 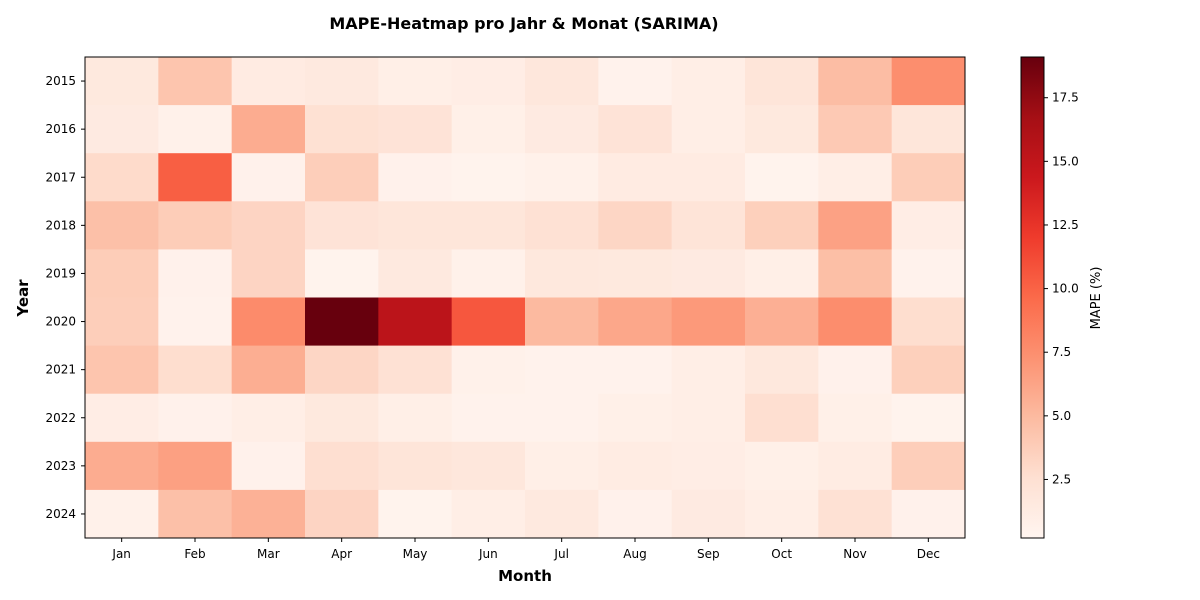 What do you see at coordinates (635, 225) in the screenshot?
I see `heatmap-cell-2018-Aug` at bounding box center [635, 225].